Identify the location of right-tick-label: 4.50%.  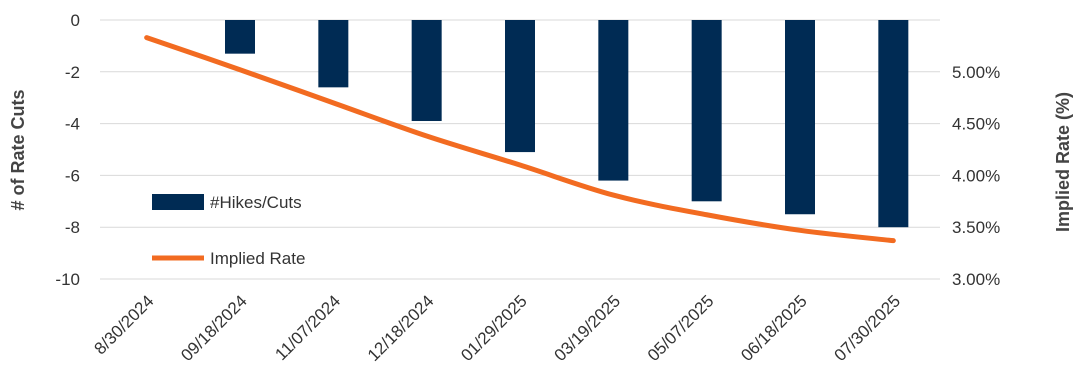
(976, 124).